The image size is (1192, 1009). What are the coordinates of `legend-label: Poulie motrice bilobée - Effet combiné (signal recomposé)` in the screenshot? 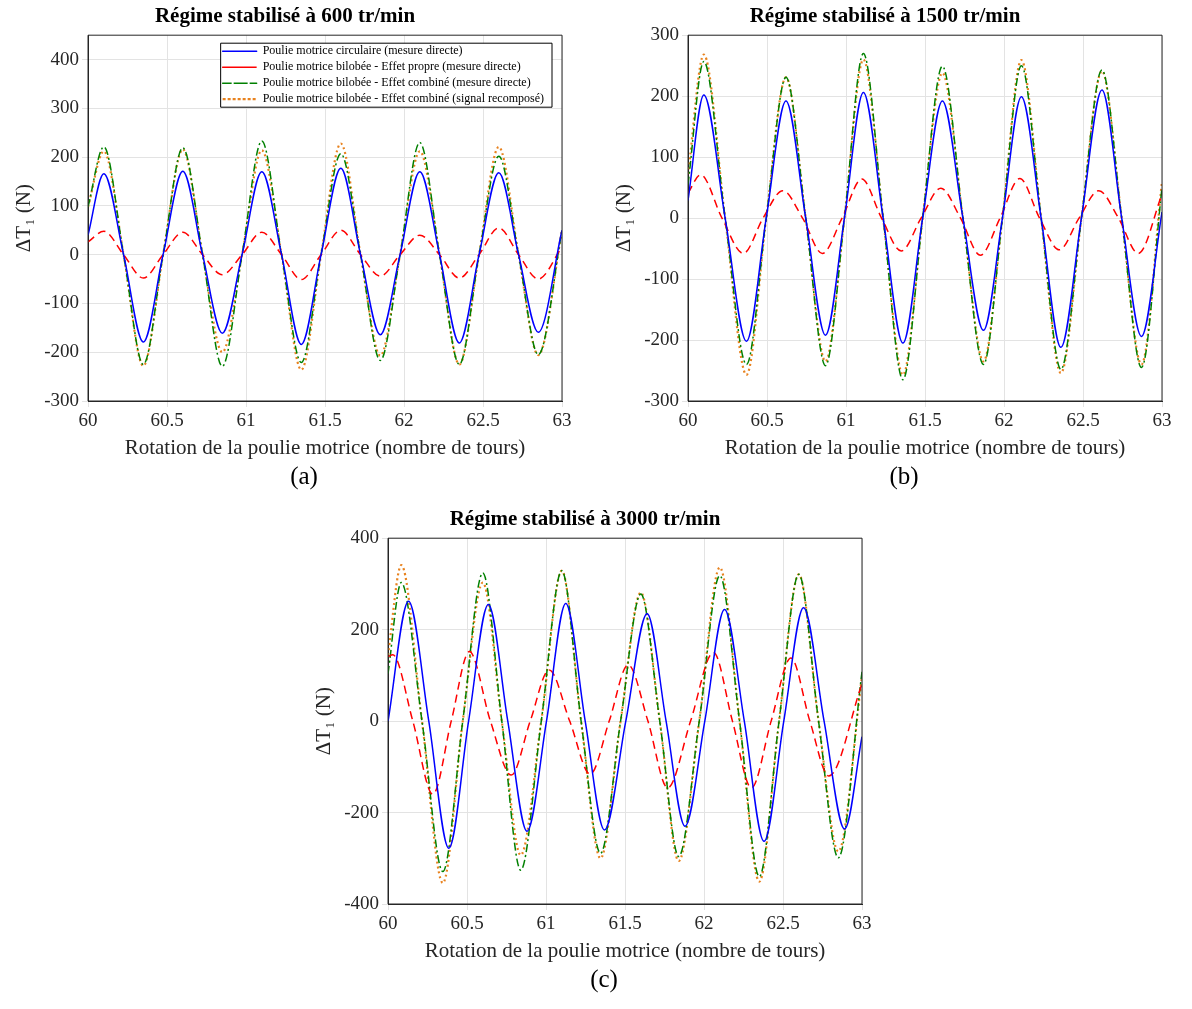 It's located at (403, 98).